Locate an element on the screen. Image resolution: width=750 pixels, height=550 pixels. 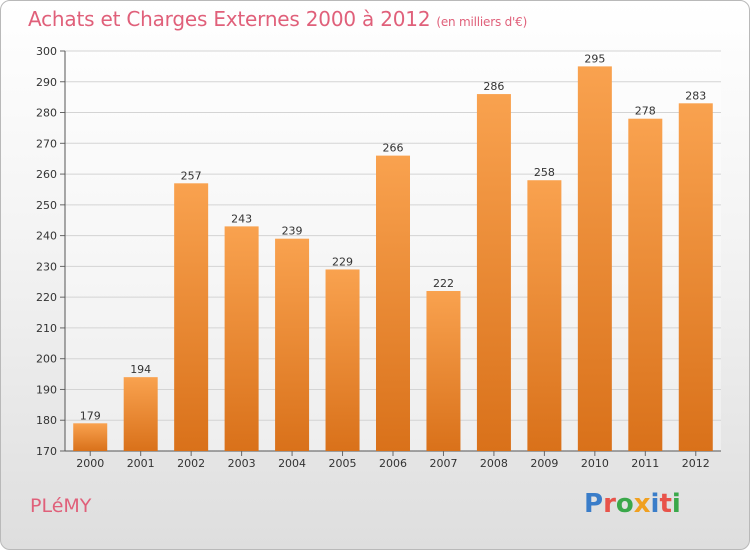
logo-letter: t is located at coordinates (665, 504).